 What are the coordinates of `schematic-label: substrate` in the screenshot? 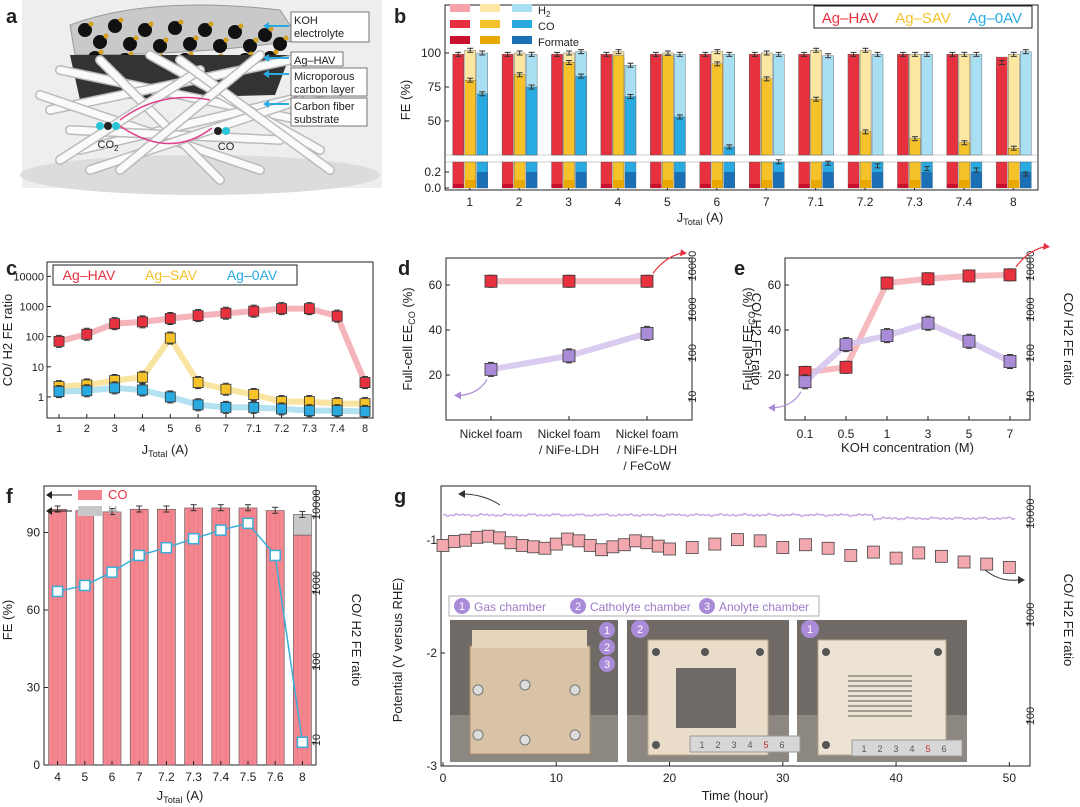 It's located at (316, 120).